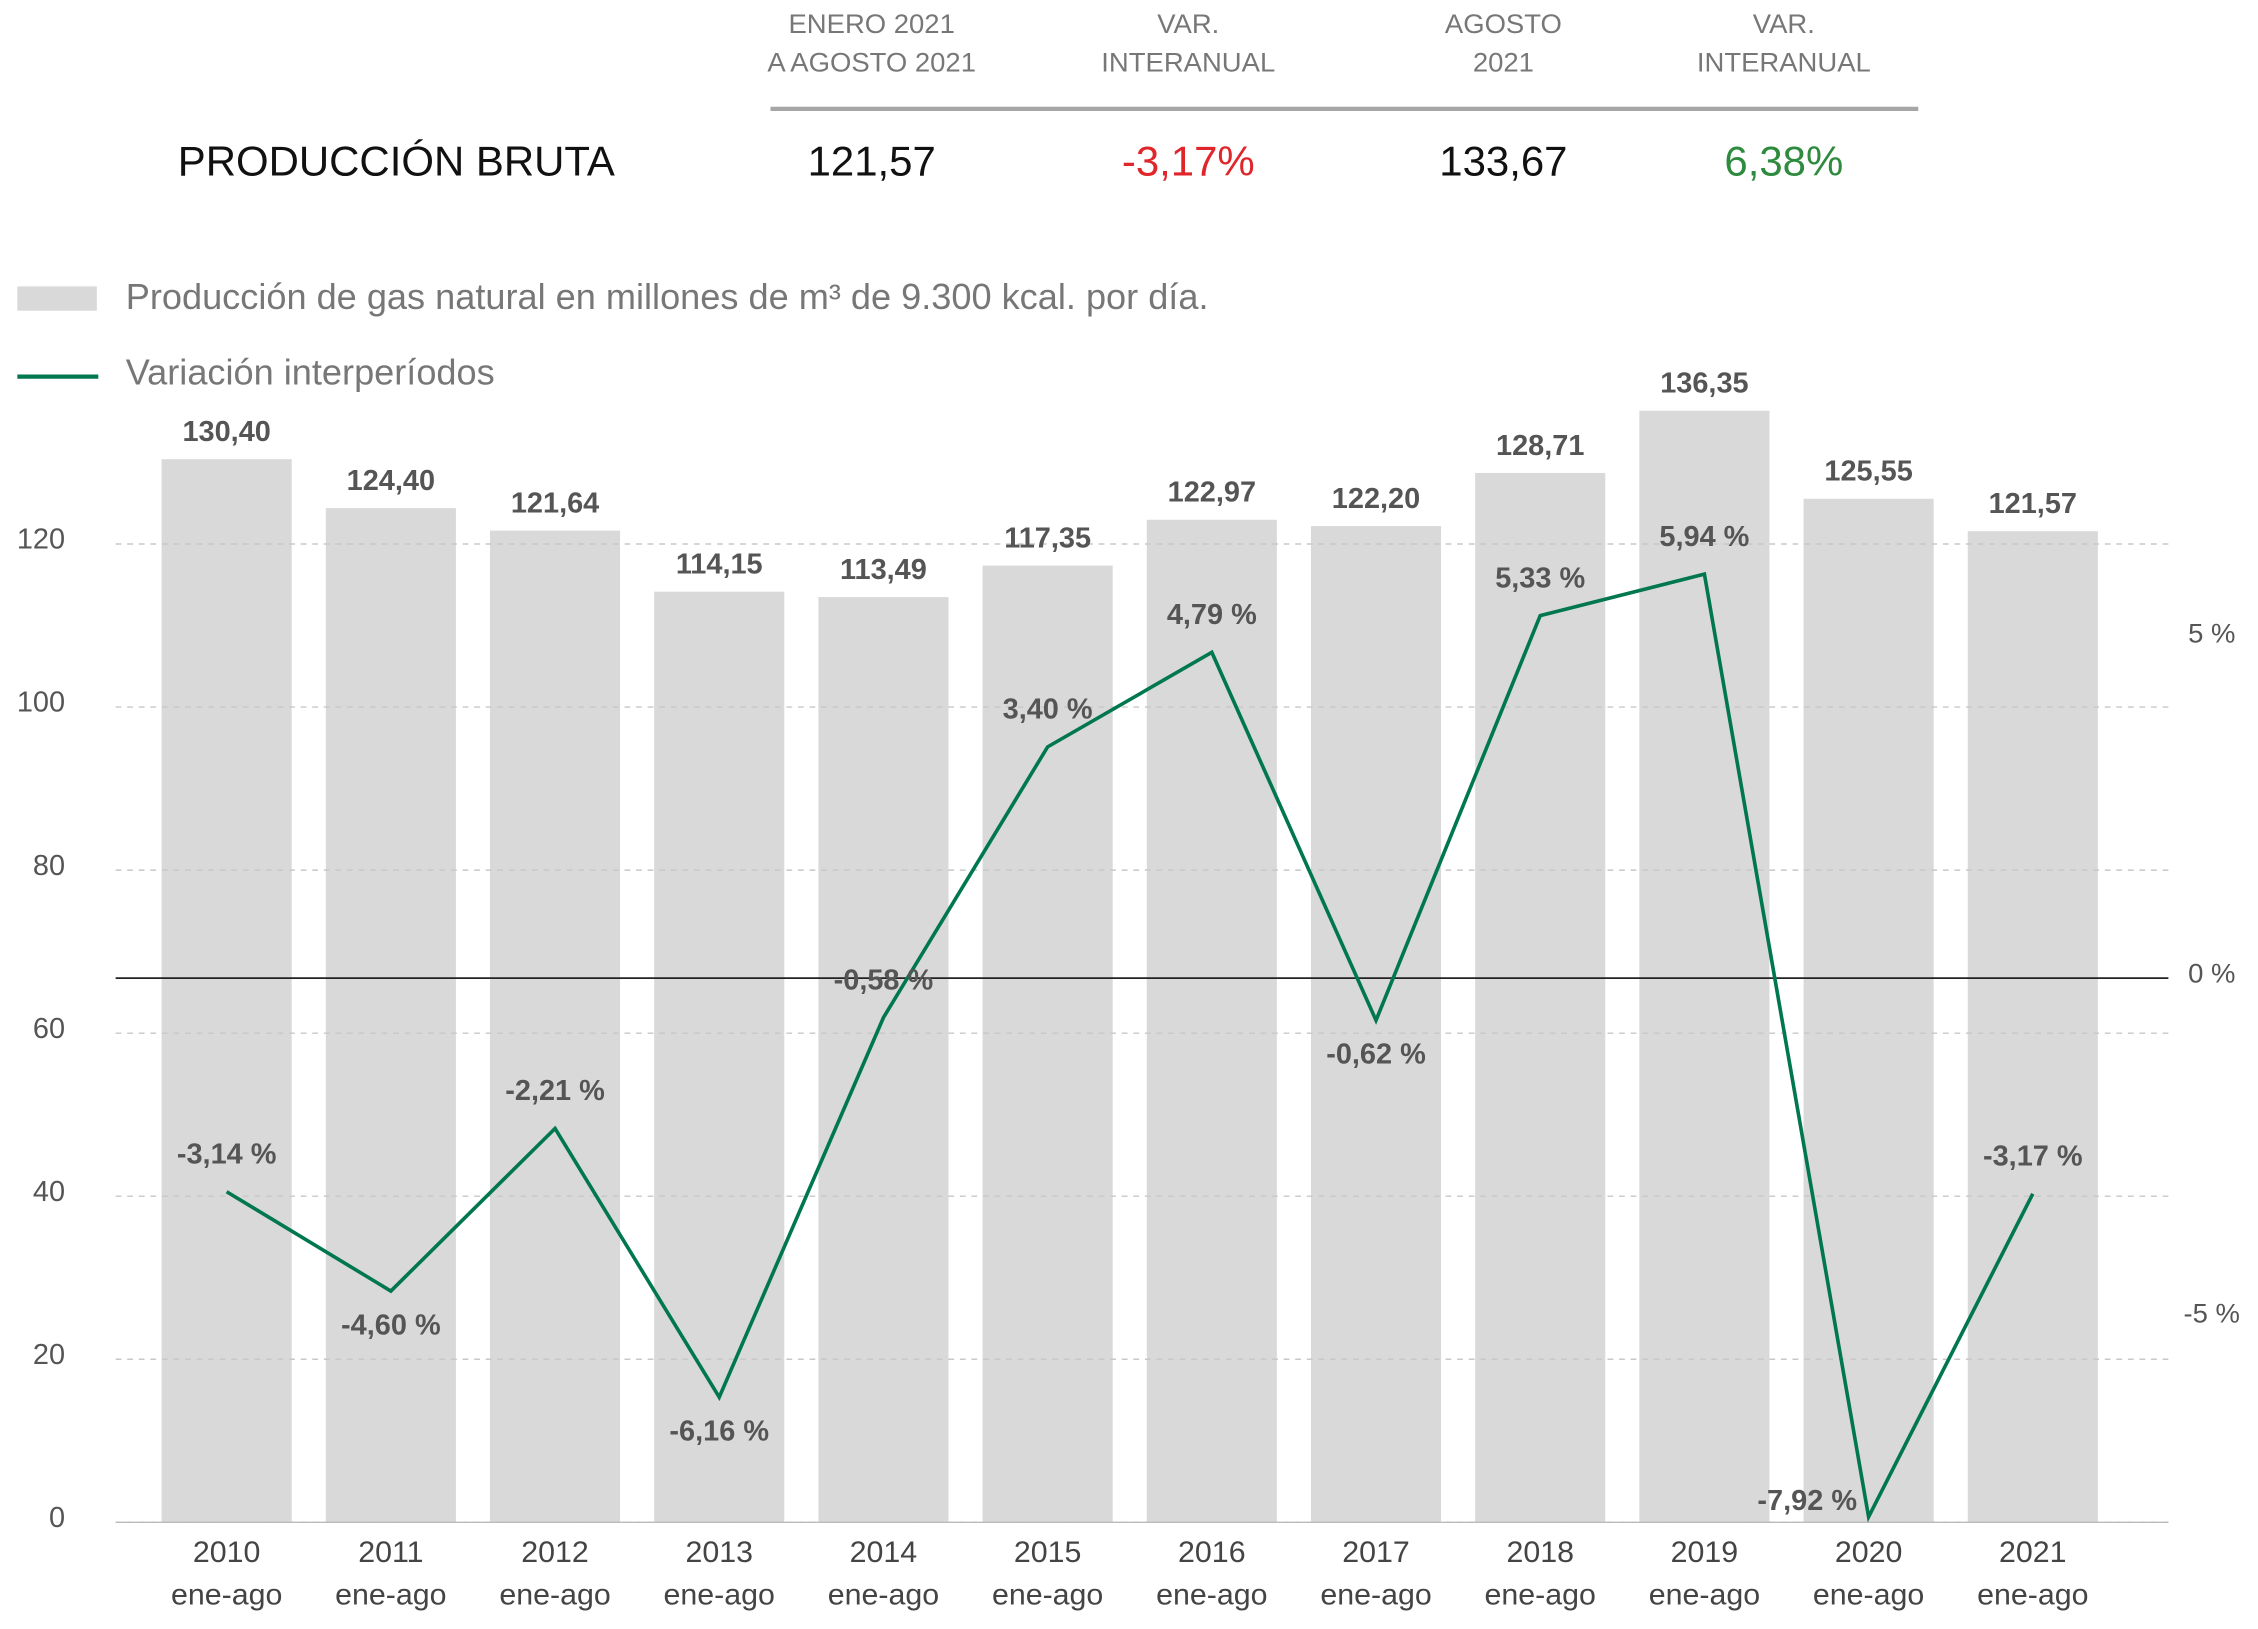  I want to click on legend-swatch, so click(57, 298).